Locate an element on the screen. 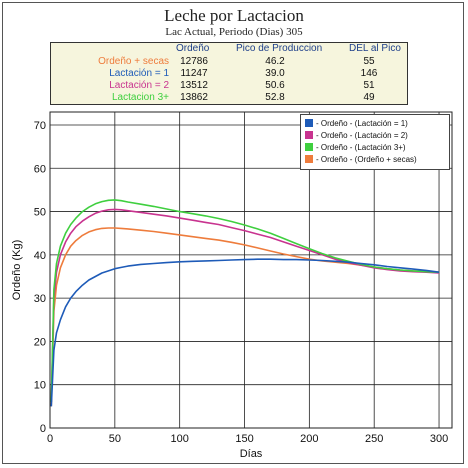  summary-row-label: Lactación = 2 is located at coordinates (139, 85).